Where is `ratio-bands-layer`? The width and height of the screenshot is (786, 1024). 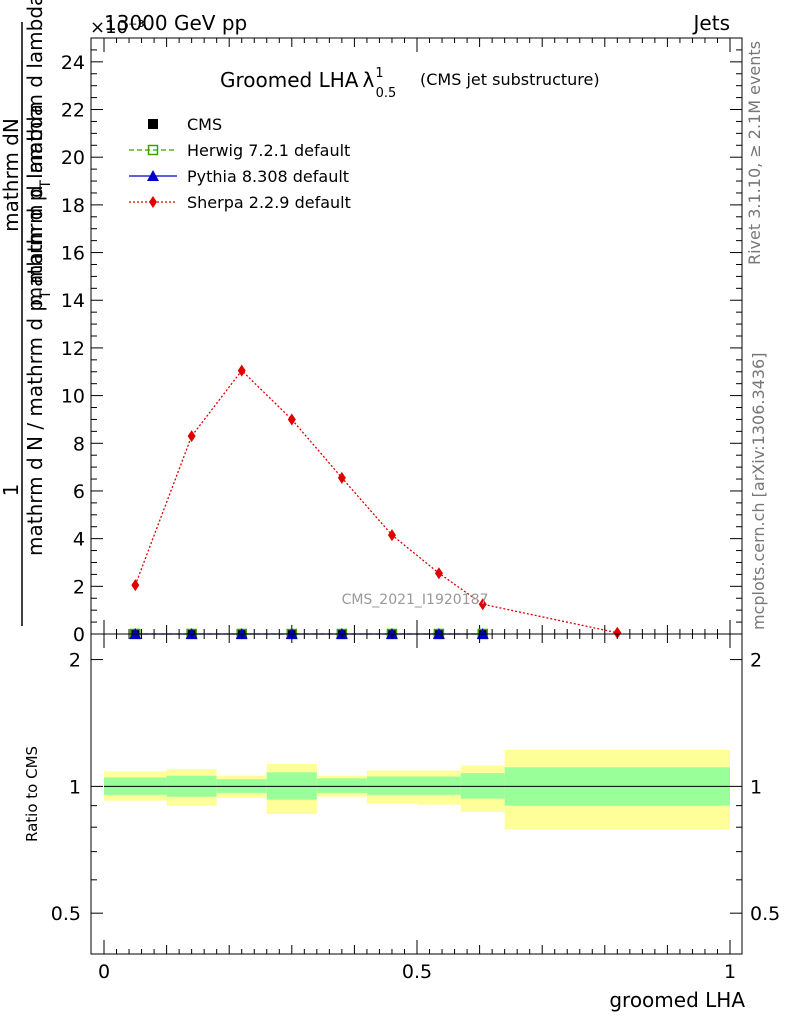
ratio-bands-layer is located at coordinates (417, 789).